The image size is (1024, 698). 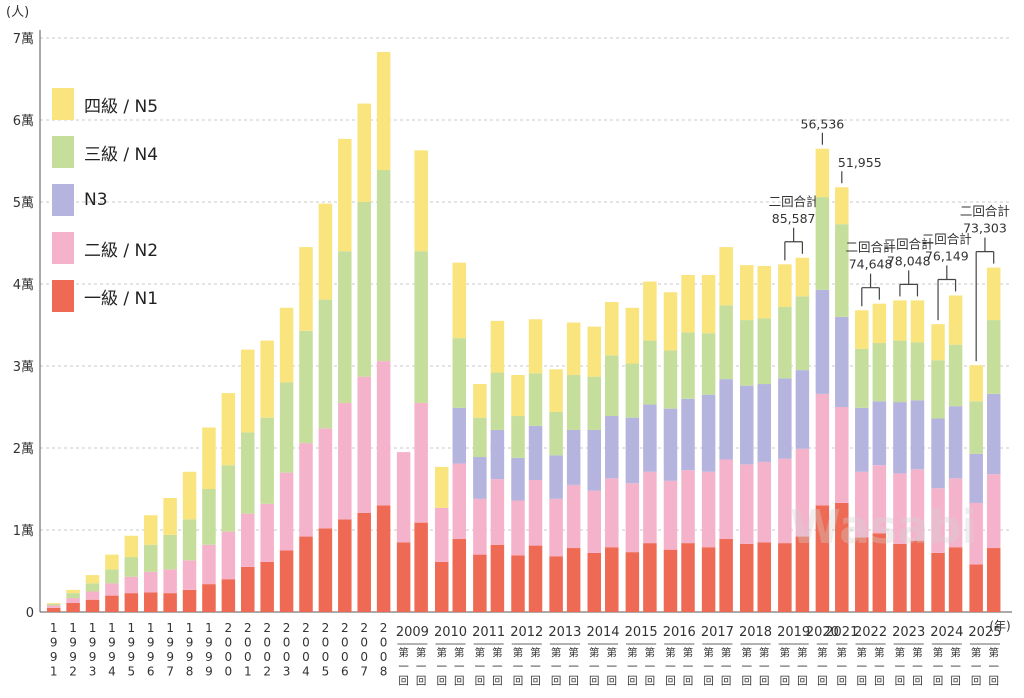 I want to click on x-tick-label: 2012, so click(x=526, y=632).